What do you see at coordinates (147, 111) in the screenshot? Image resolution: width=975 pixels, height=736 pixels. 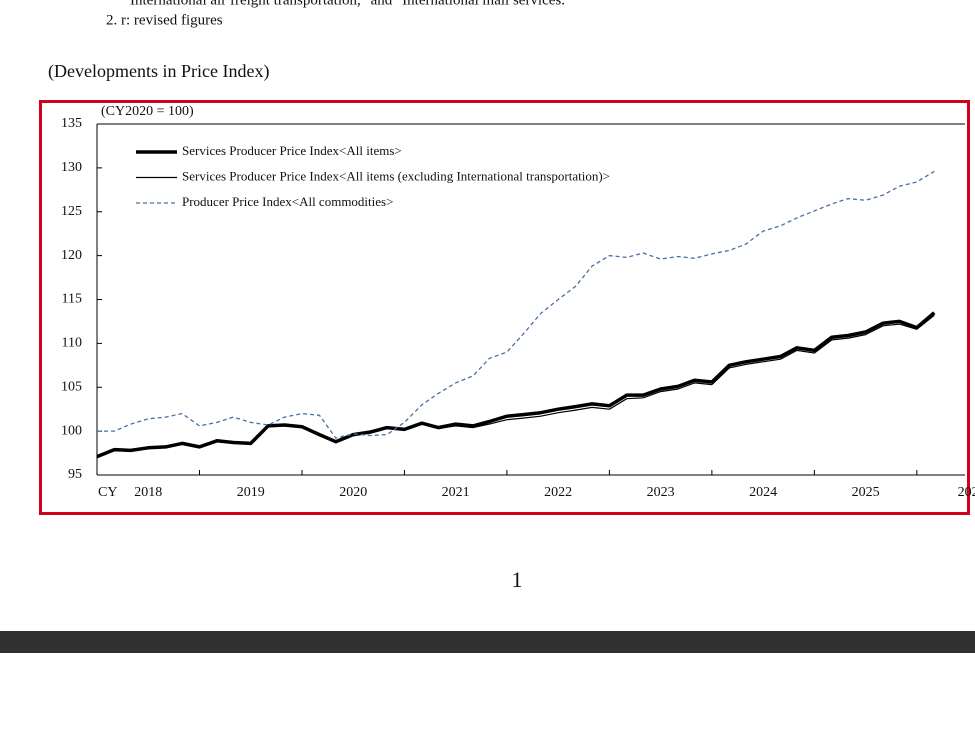 I see `chart-subtitle: (CY2020 = 100)` at bounding box center [147, 111].